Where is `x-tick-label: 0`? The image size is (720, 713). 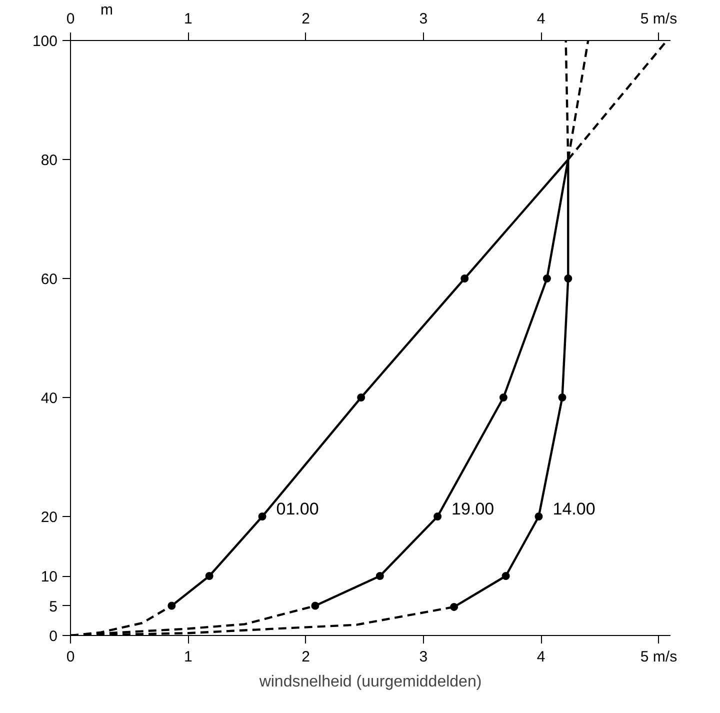
x-tick-label: 0 is located at coordinates (70, 657).